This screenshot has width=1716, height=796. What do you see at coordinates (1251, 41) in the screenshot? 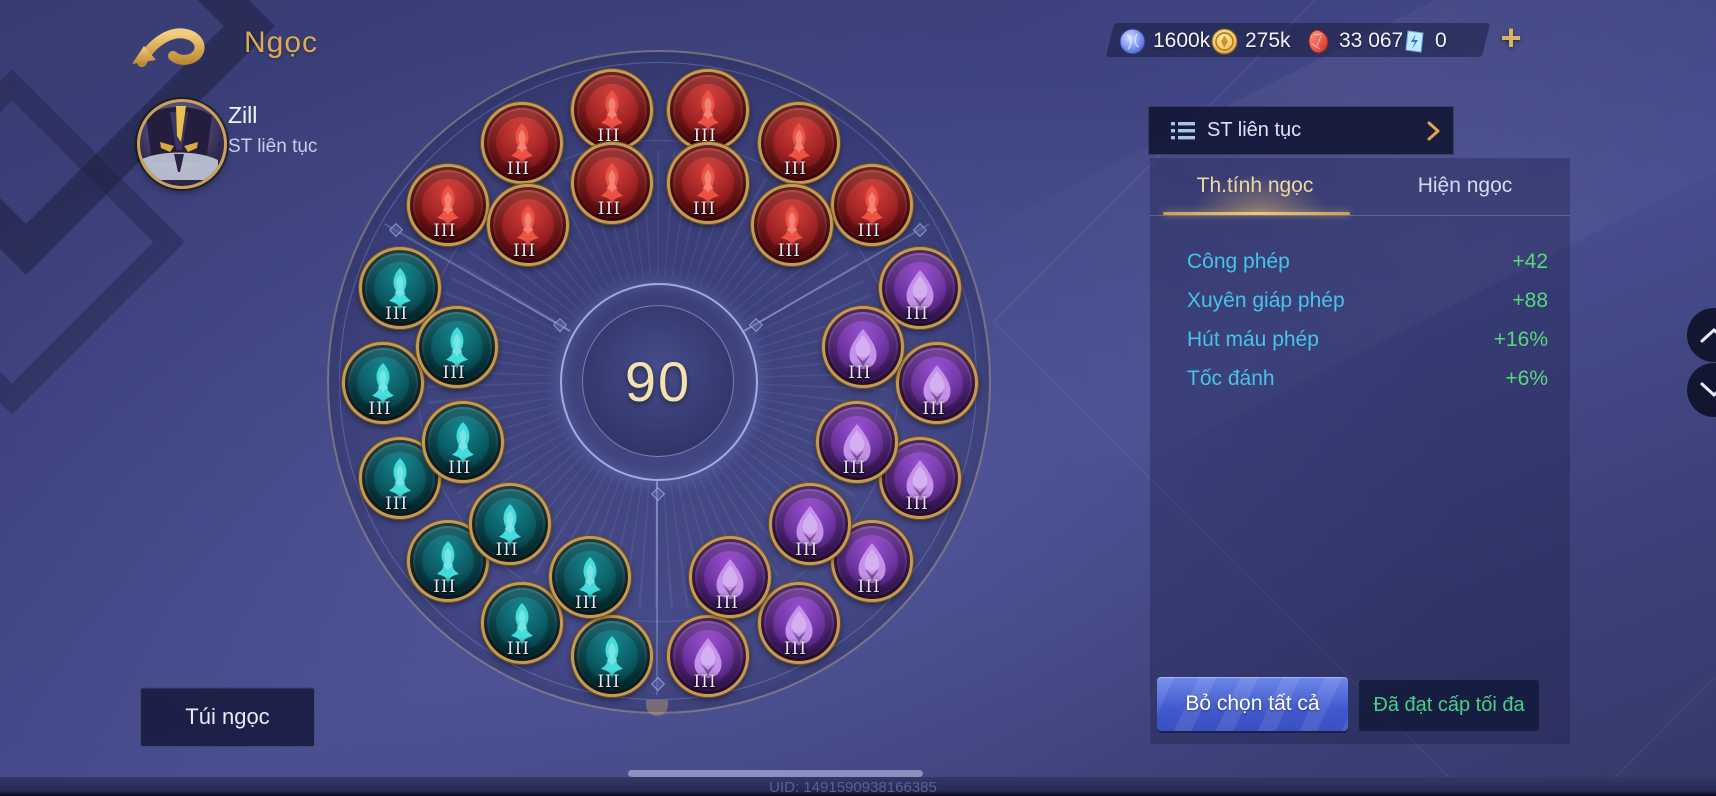
I see `currency-gold: 275k` at bounding box center [1251, 41].